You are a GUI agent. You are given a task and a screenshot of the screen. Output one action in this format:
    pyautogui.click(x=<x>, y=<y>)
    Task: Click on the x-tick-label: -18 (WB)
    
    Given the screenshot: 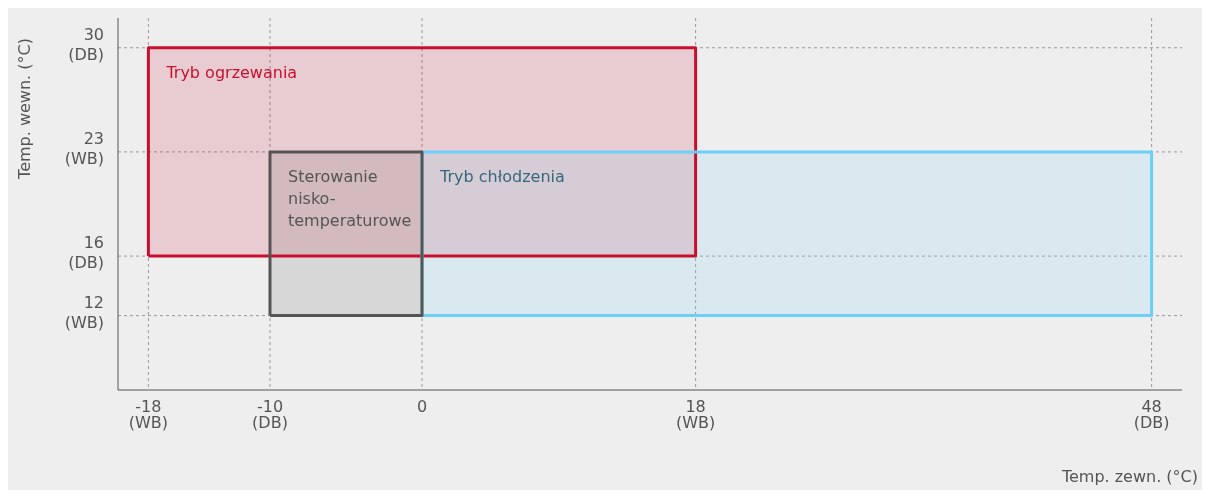 What is the action you would take?
    pyautogui.click(x=148, y=414)
    